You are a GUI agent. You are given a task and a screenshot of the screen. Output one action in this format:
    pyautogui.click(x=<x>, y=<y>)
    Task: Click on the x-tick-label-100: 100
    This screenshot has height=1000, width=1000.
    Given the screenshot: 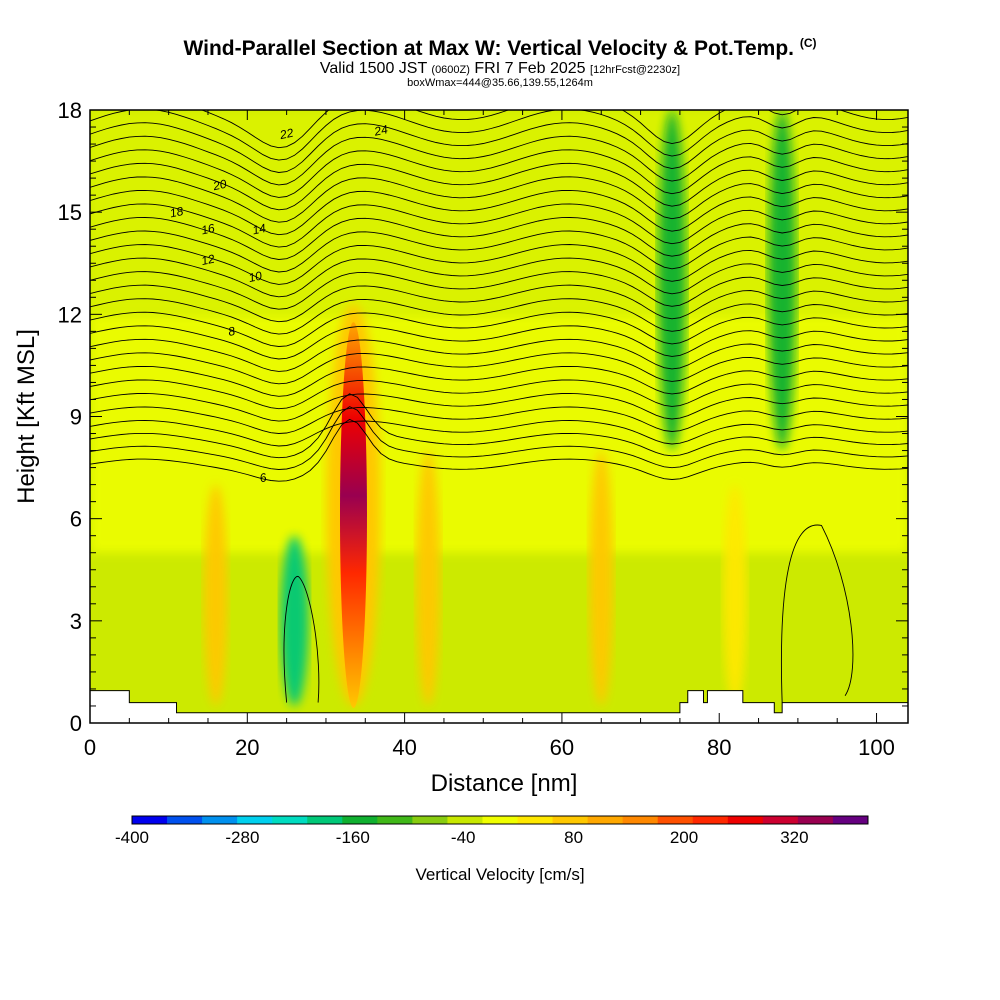 What is the action you would take?
    pyautogui.click(x=876, y=747)
    